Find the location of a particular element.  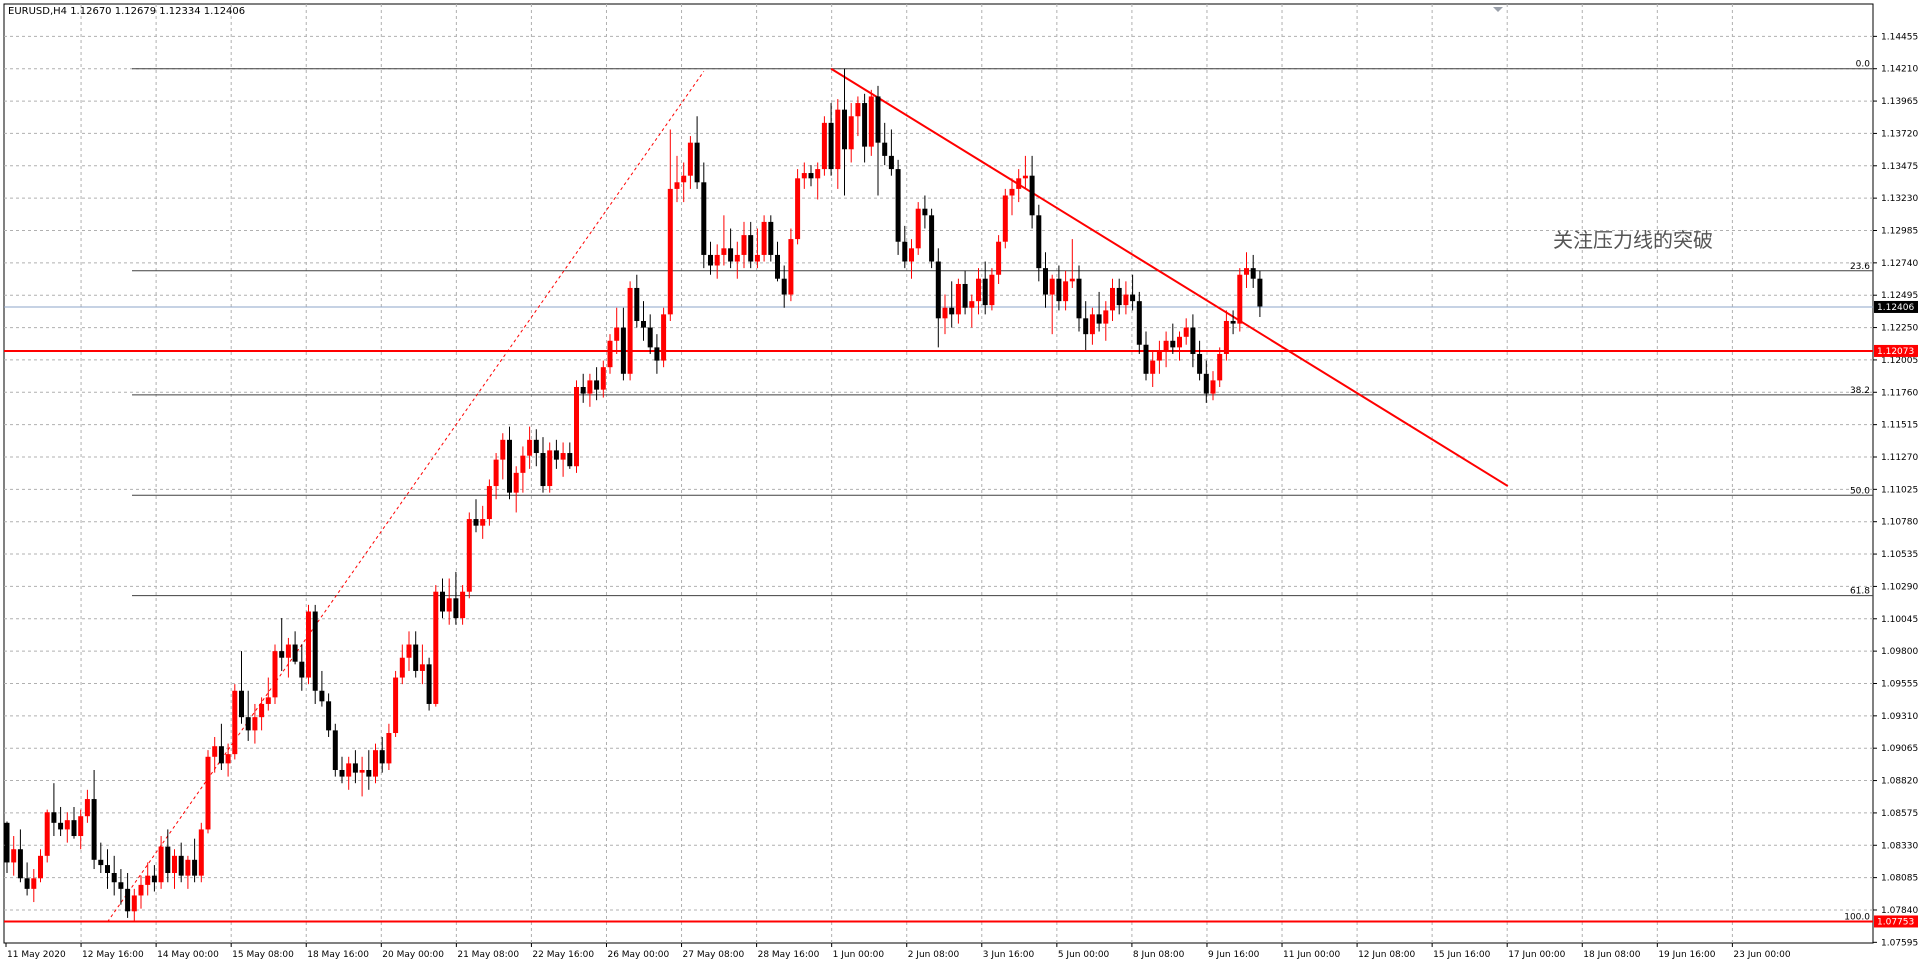

x-tick-label: 23 Jun 00:00 is located at coordinates (1761, 955).